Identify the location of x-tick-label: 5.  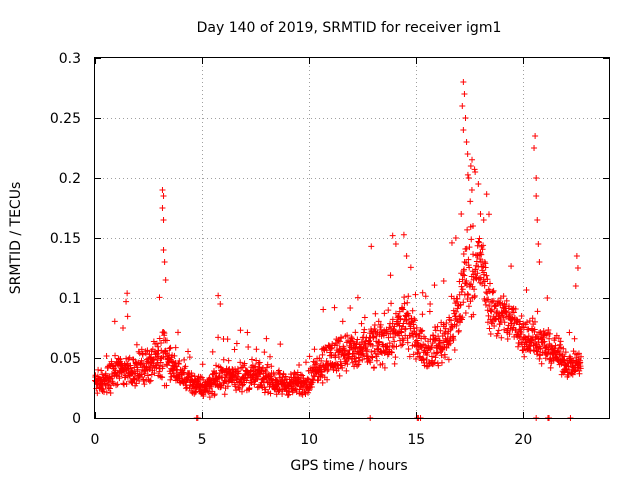
(202, 440).